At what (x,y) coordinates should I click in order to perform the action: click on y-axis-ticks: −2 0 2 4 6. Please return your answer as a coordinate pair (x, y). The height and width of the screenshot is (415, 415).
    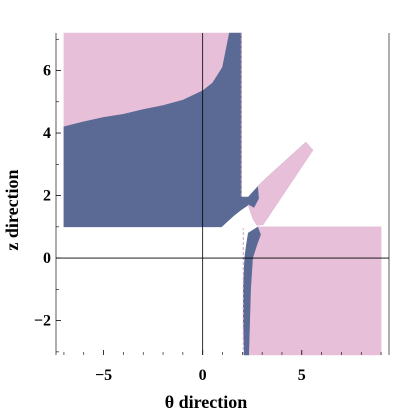
    Looking at the image, I should click on (47, 195).